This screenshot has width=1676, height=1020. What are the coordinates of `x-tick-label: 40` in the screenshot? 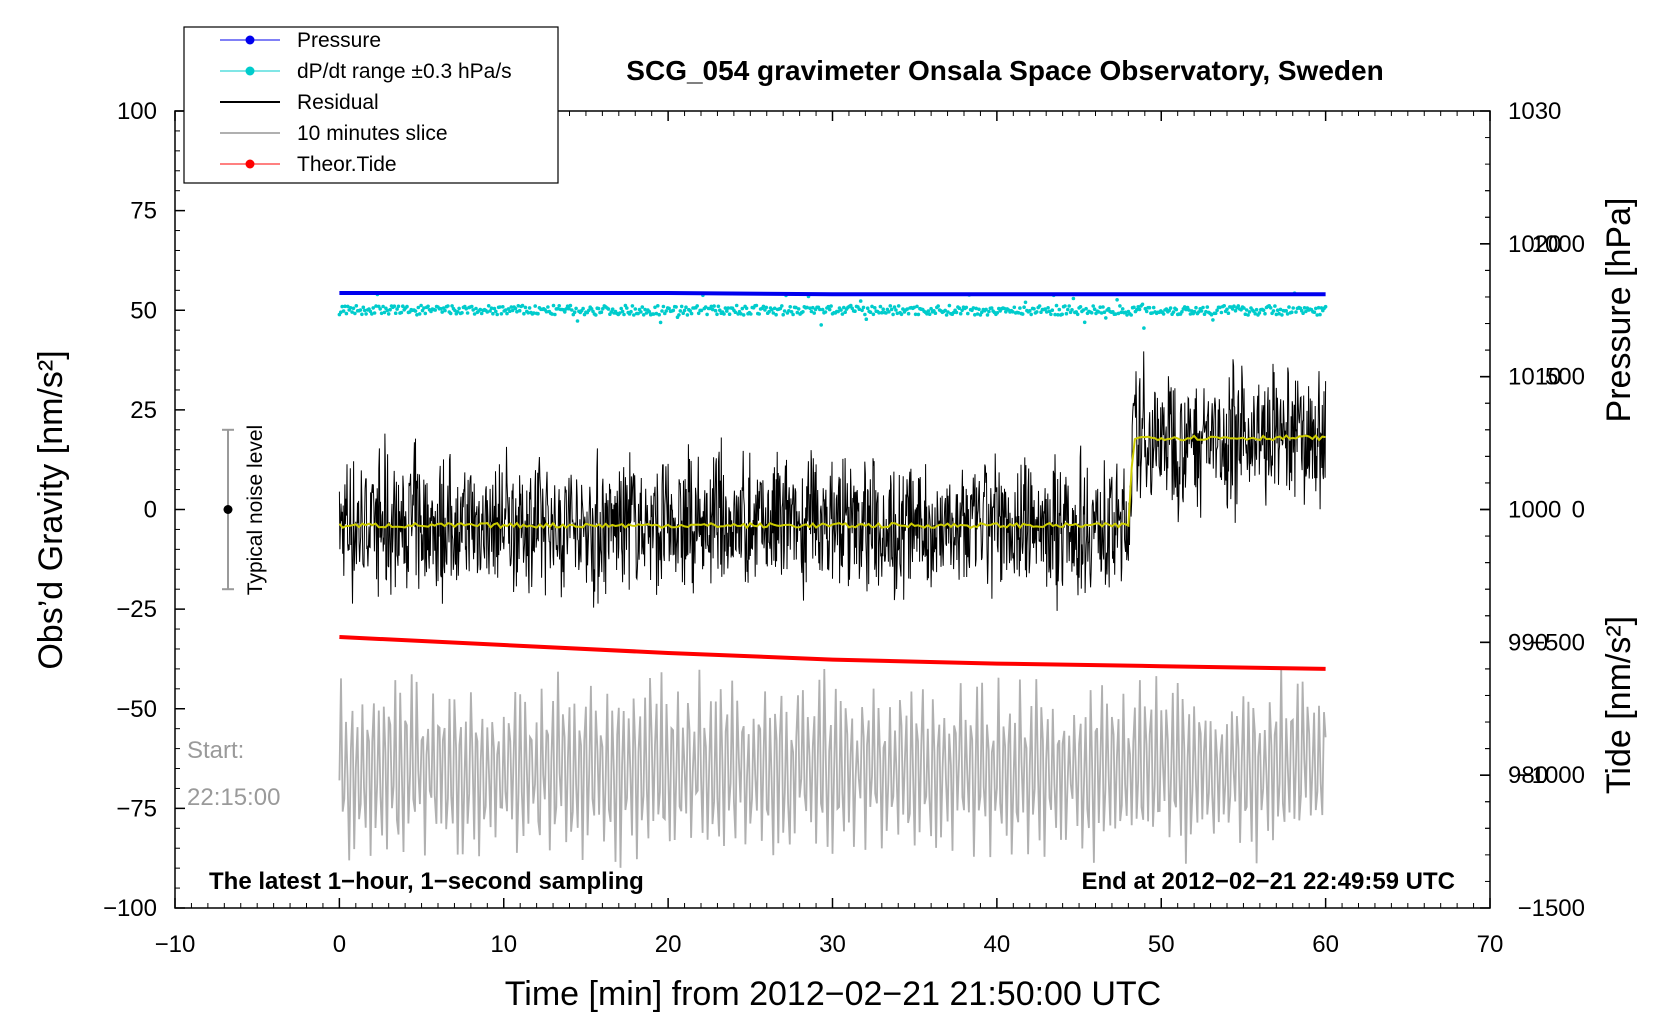 It's located at (997, 944).